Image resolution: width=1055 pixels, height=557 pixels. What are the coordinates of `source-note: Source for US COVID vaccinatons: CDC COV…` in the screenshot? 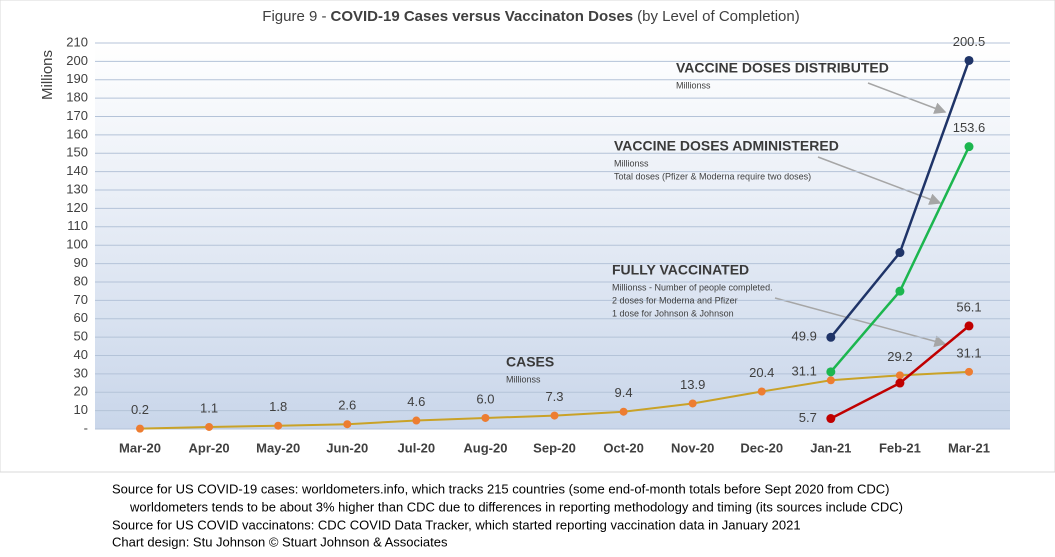 It's located at (456, 524).